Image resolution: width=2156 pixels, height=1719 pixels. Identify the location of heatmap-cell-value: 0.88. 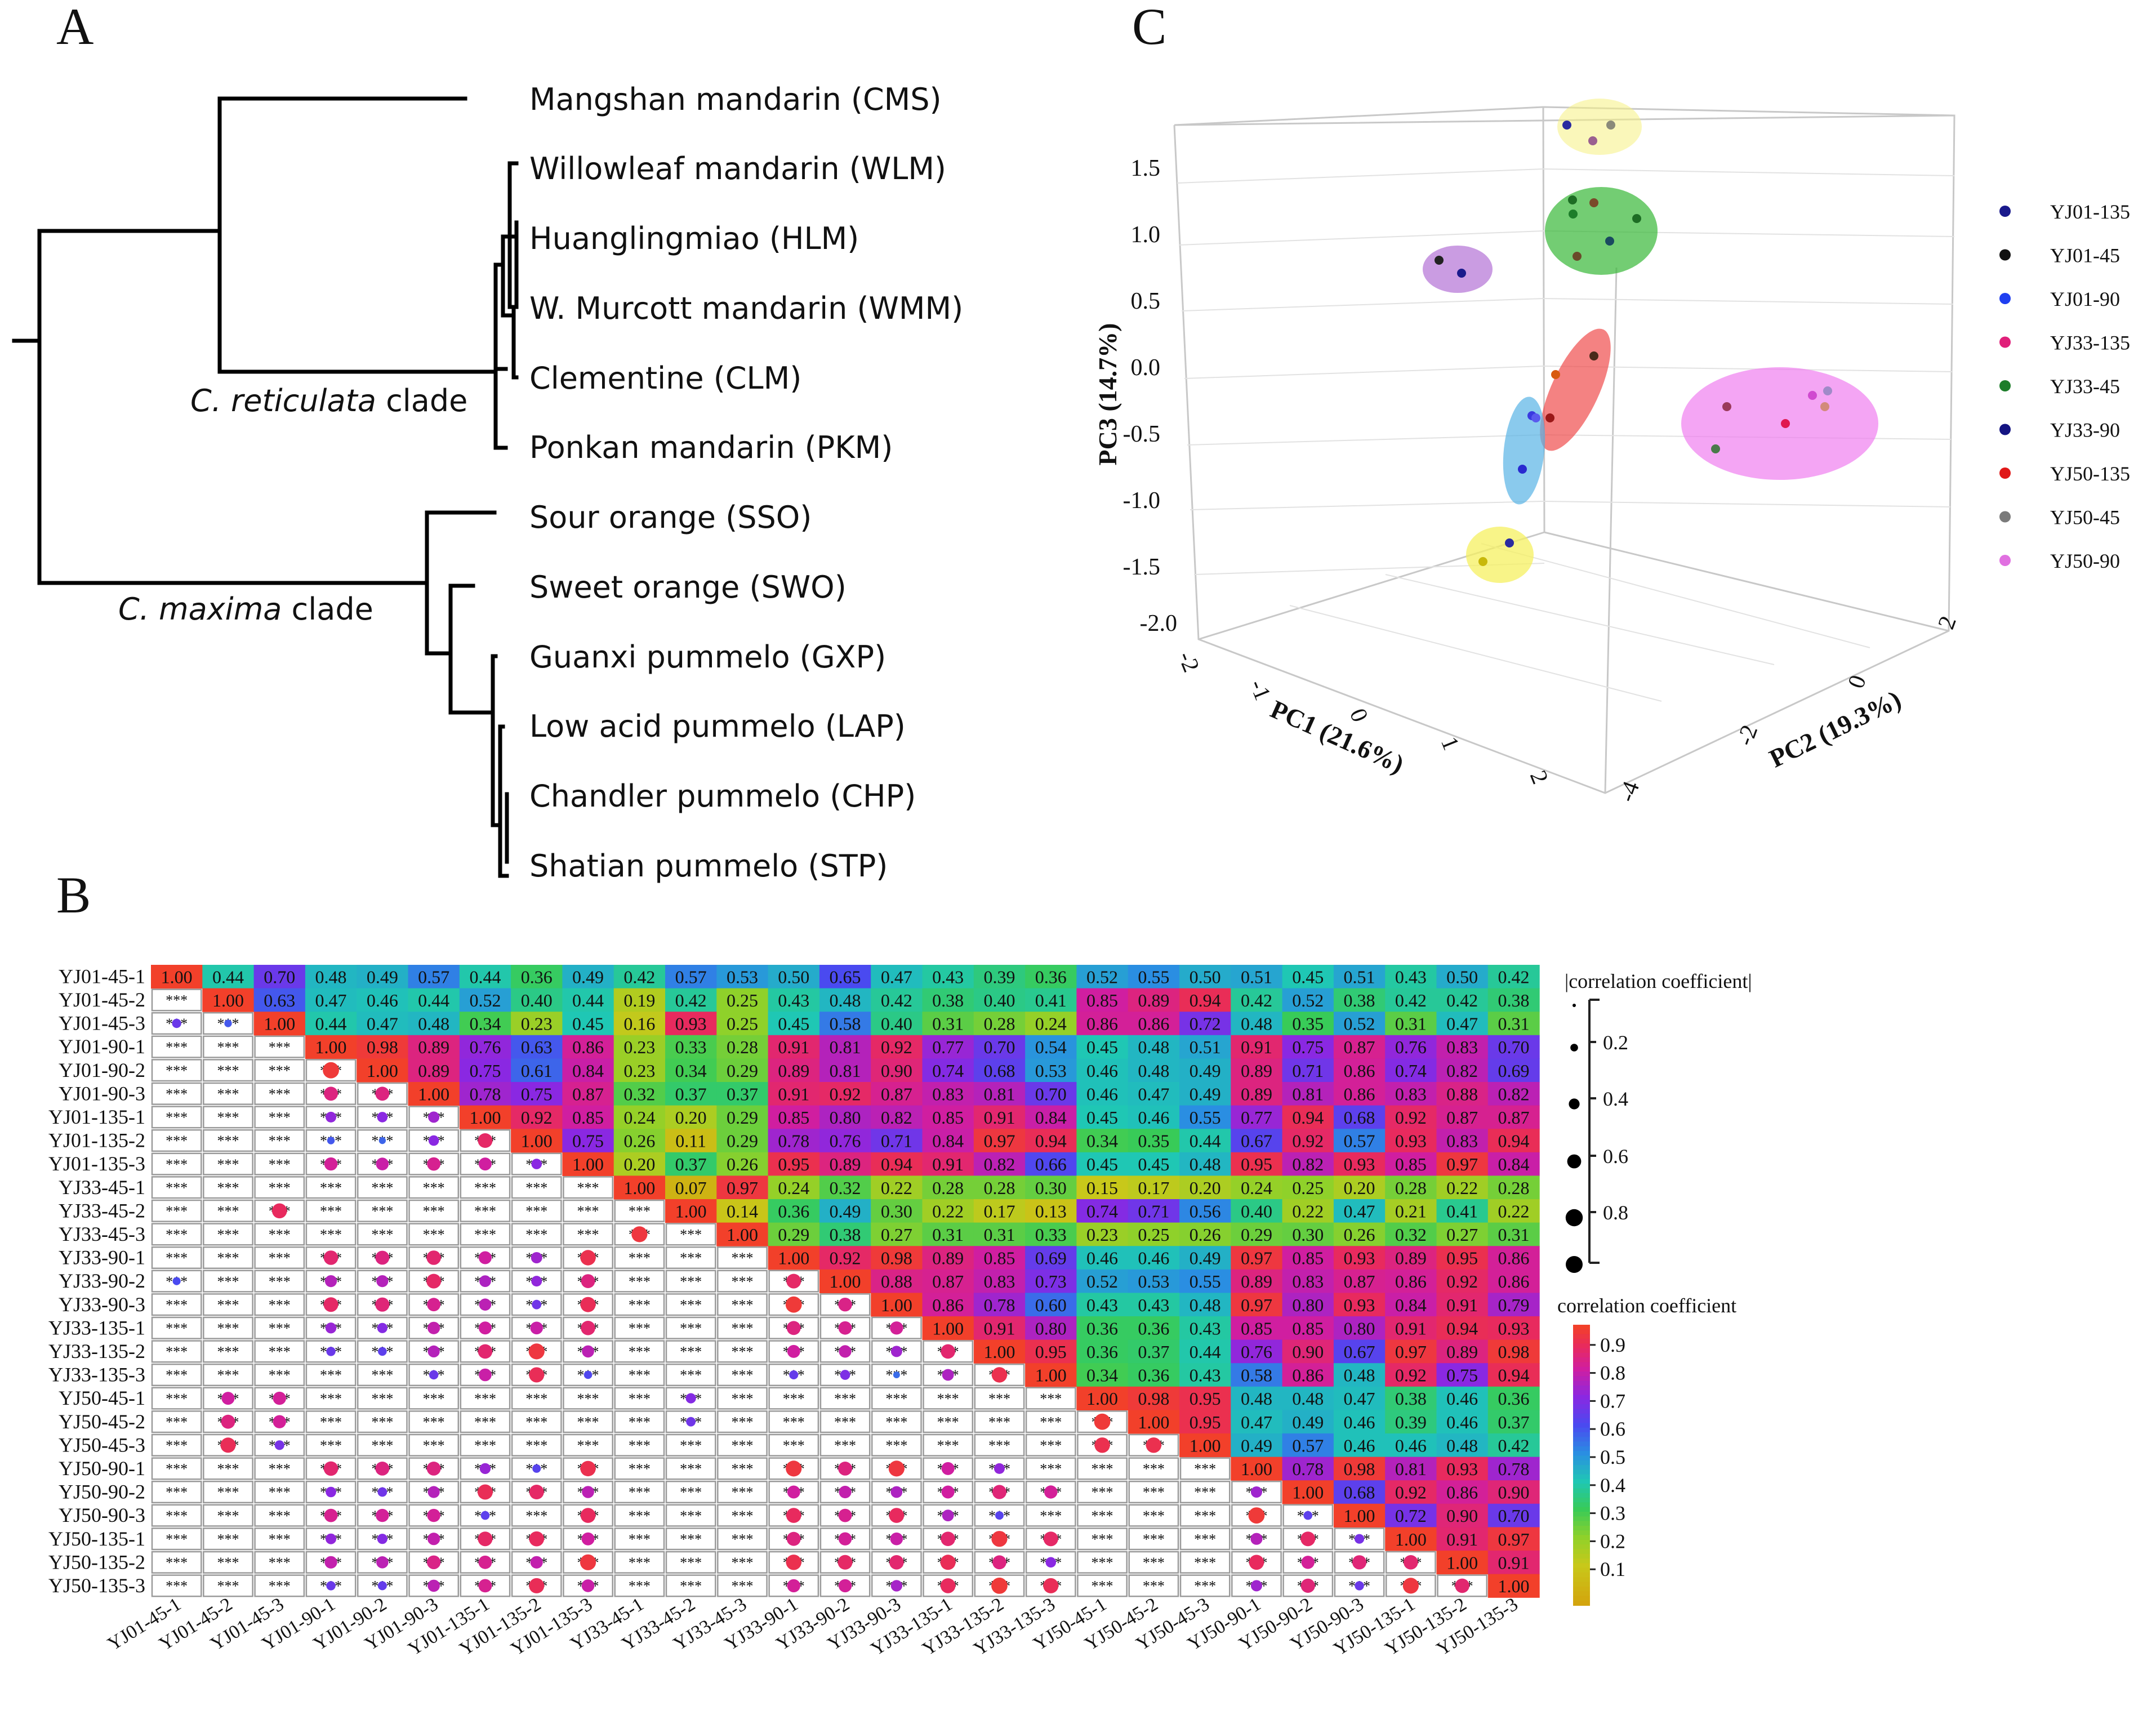
(1462, 1094).